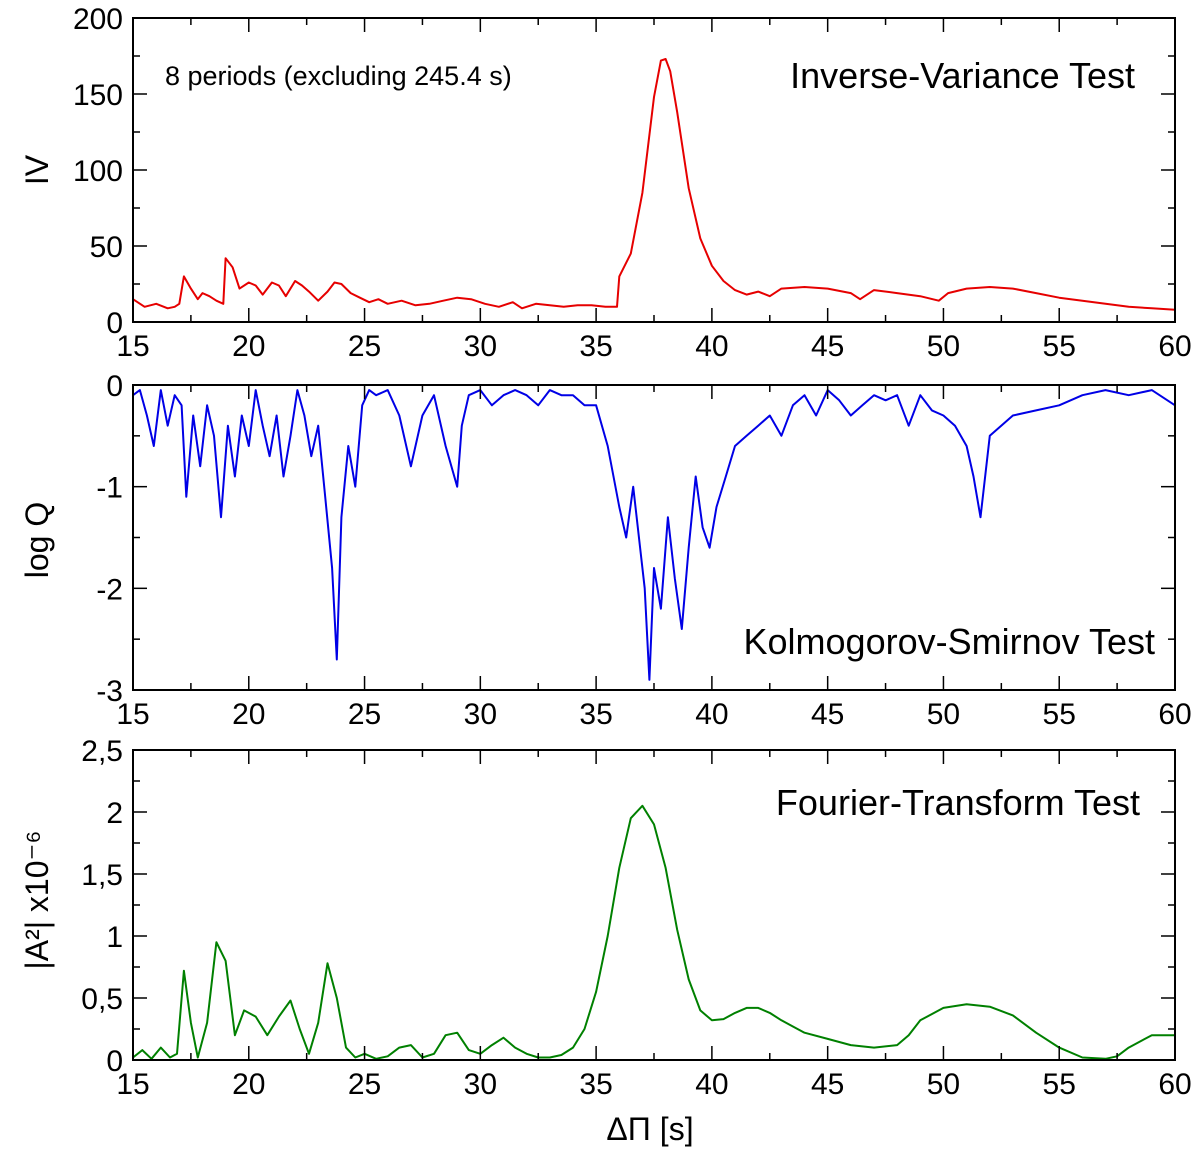 The width and height of the screenshot is (1200, 1156). I want to click on iv-ytick-label: 200, so click(98, 19).